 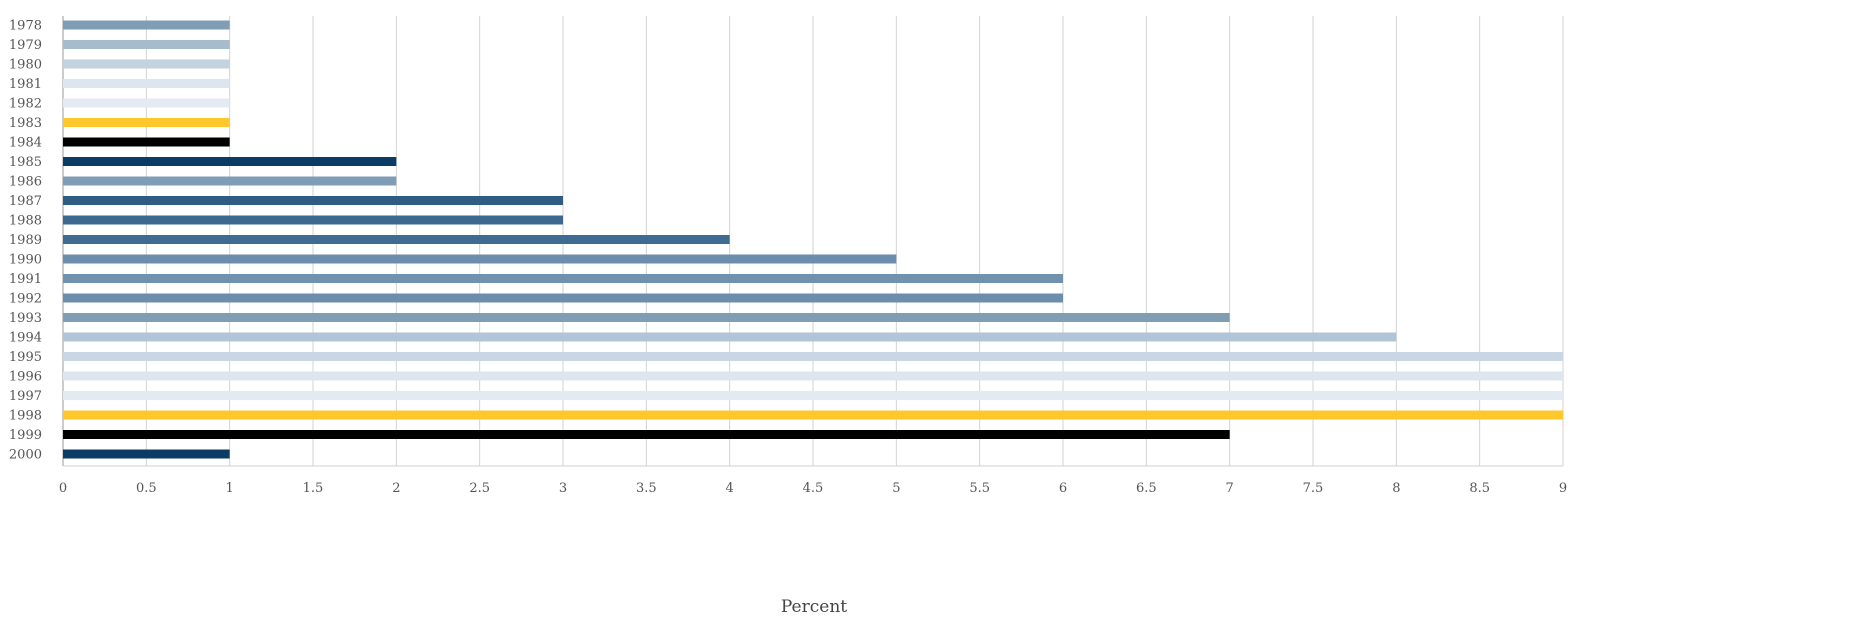 What do you see at coordinates (1479, 488) in the screenshot?
I see `x-tick-label: 8.5` at bounding box center [1479, 488].